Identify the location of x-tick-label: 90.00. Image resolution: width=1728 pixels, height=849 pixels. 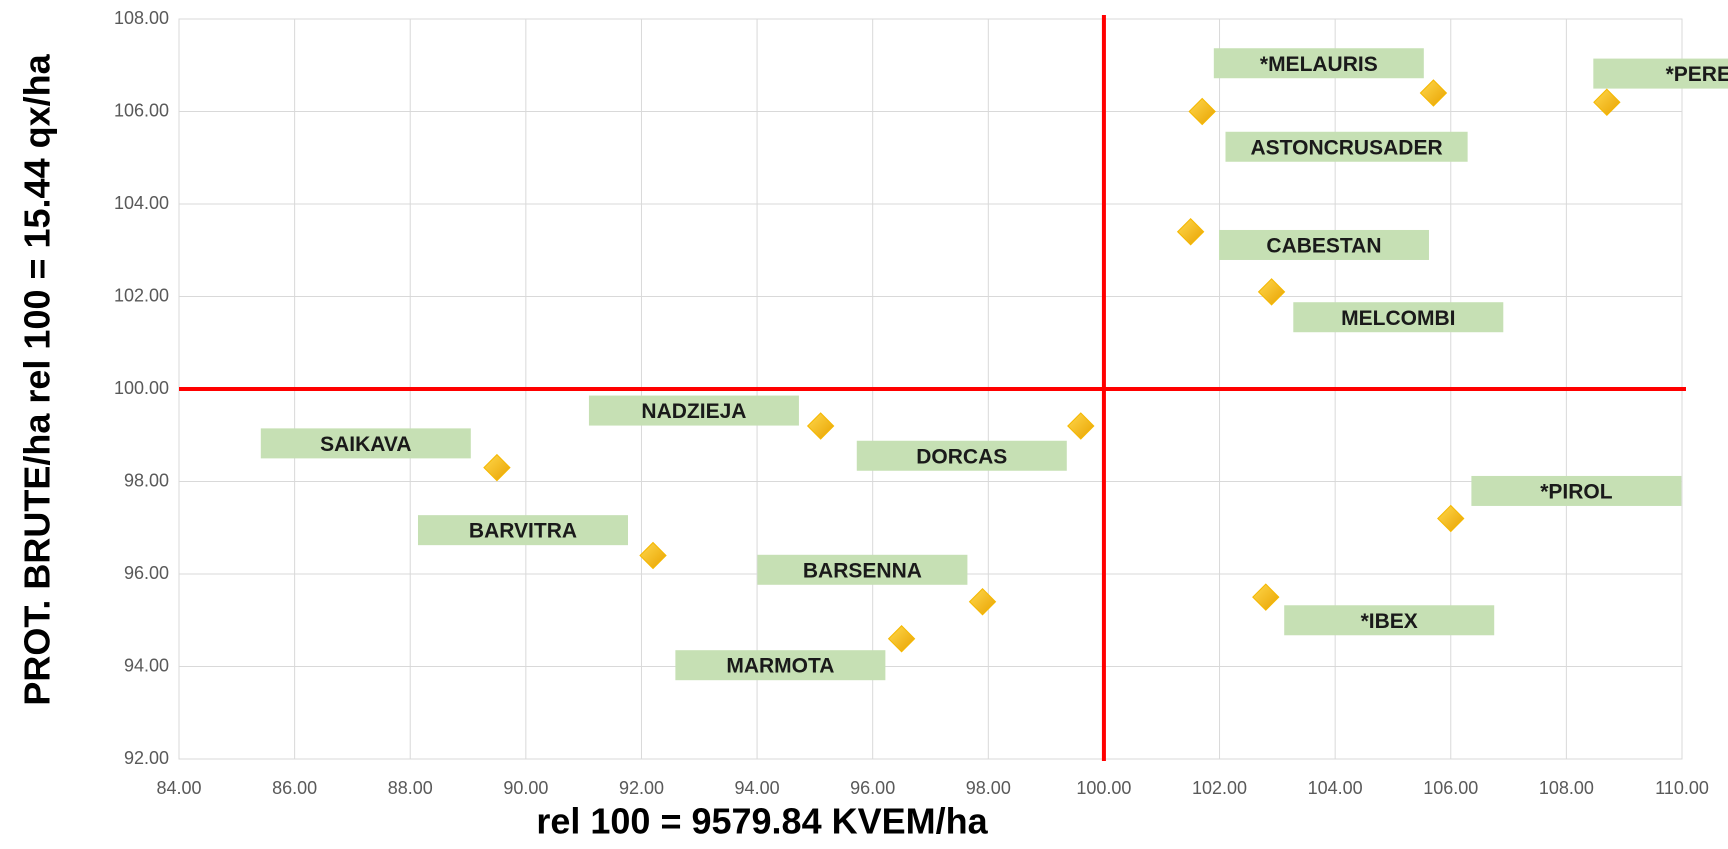
(525, 788).